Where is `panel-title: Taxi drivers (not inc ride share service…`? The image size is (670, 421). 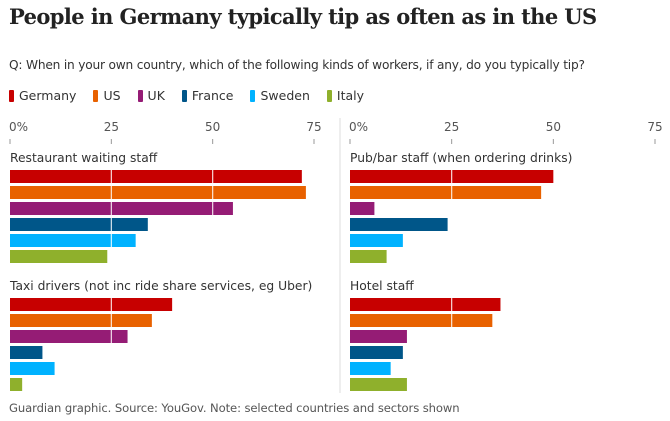
panel-title: Taxi drivers (not inc ride share service… is located at coordinates (160, 286).